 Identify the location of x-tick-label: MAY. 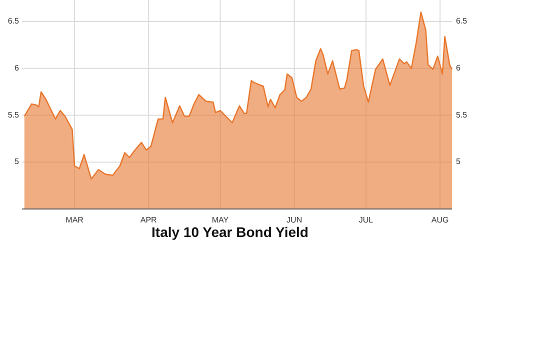
(221, 220).